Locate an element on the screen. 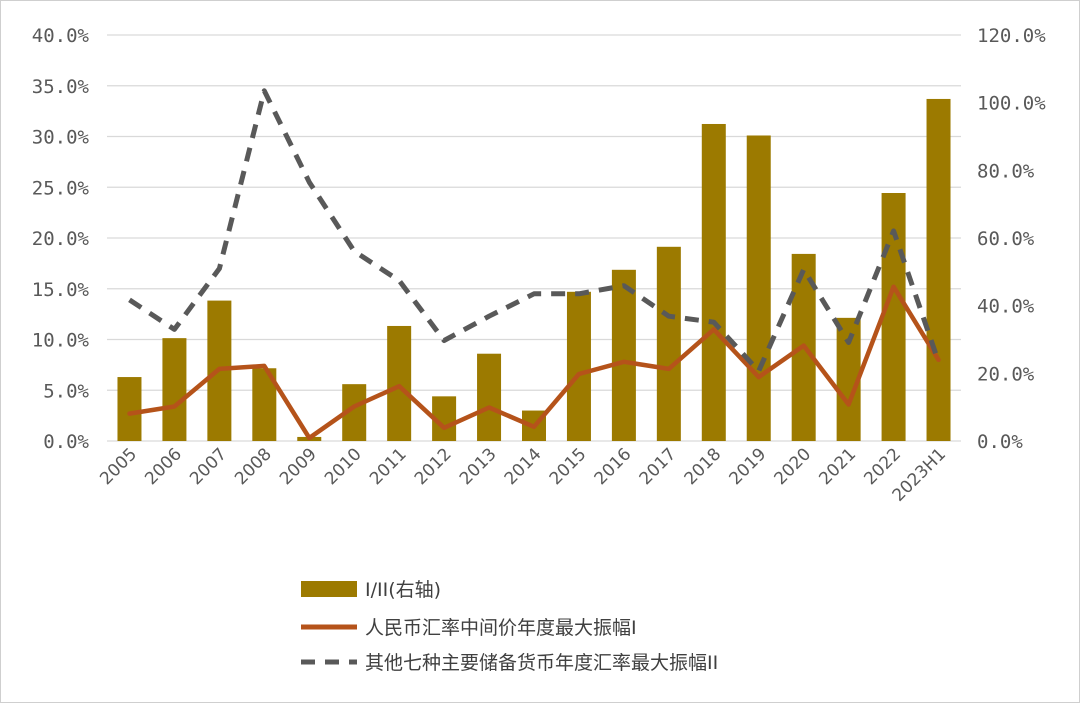  left-tick-label: 30.0% is located at coordinates (61, 138).